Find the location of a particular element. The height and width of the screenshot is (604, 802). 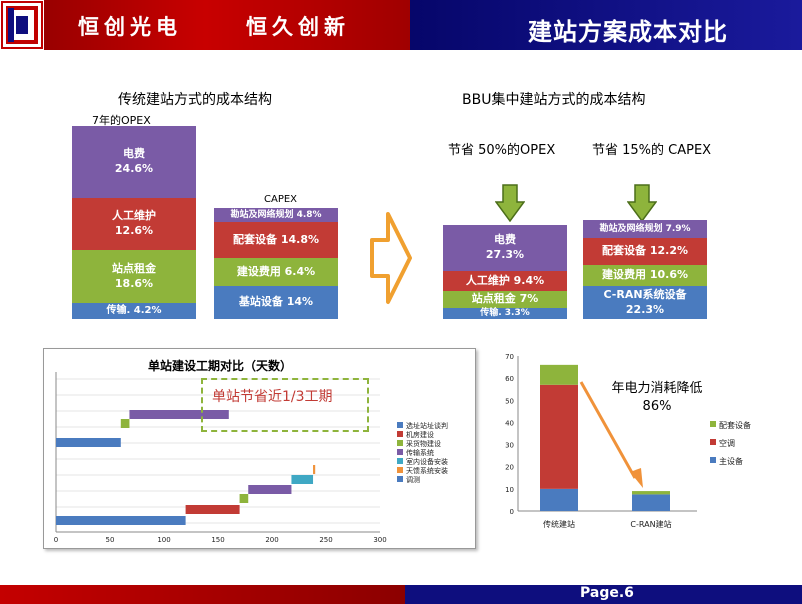

capex-label: CAPEX is located at coordinates (281, 199).